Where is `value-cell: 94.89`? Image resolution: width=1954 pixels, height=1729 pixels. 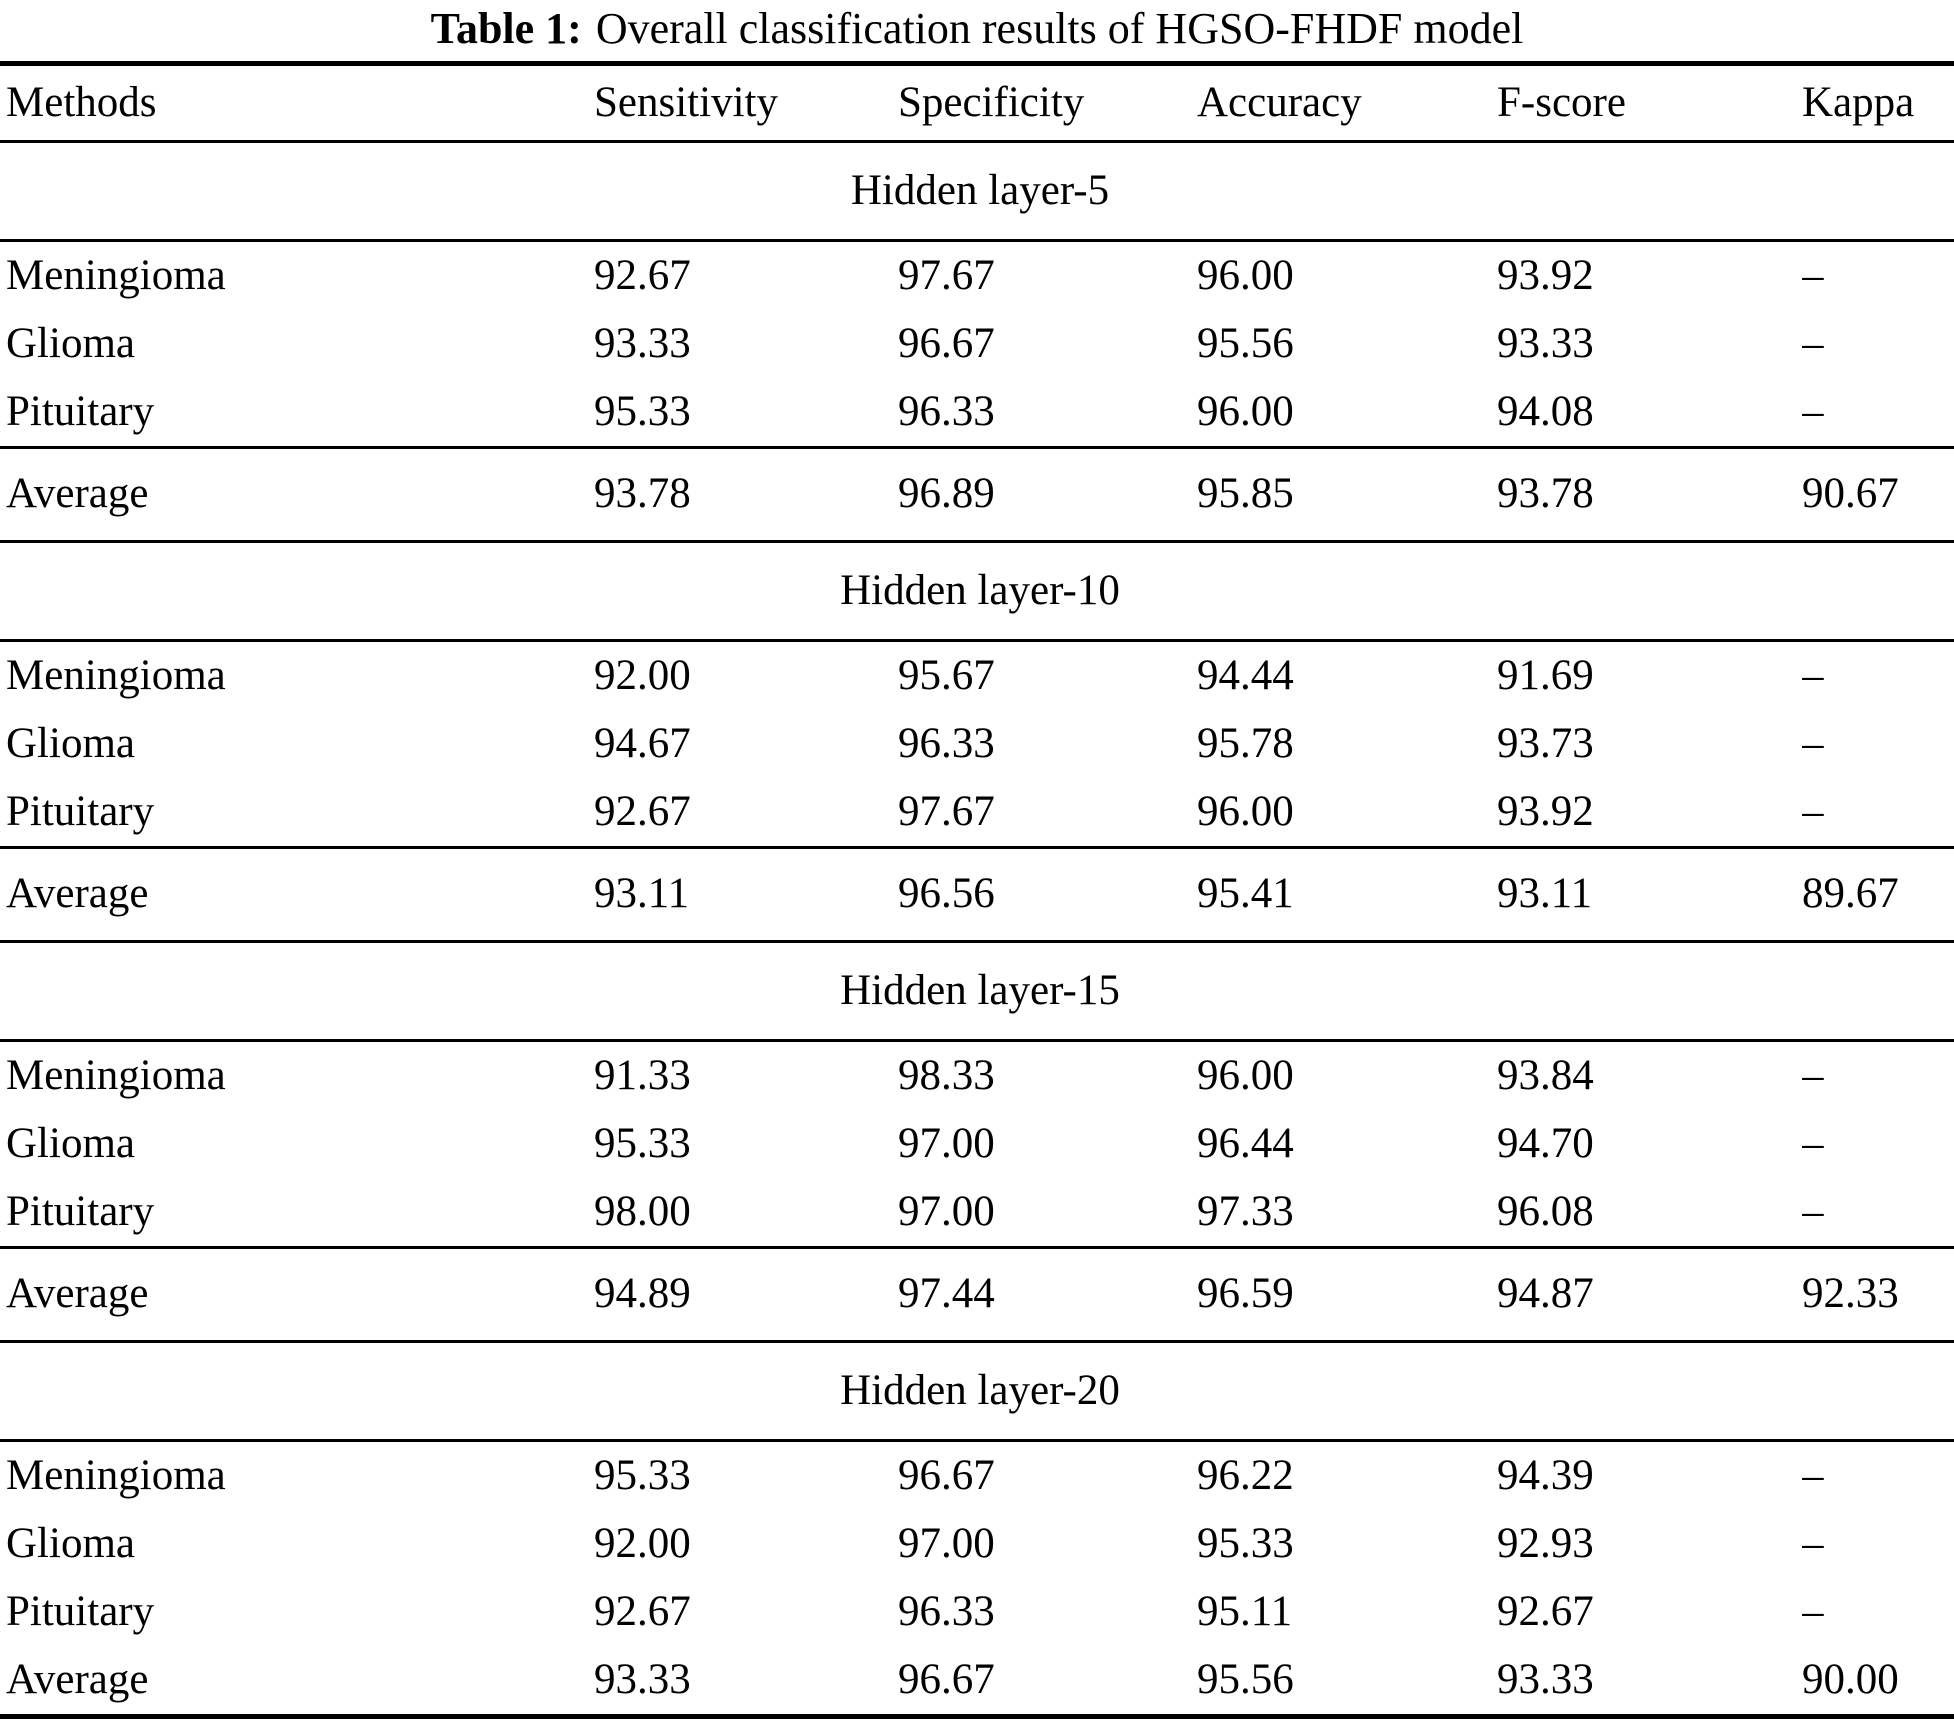 value-cell: 94.89 is located at coordinates (642, 1293).